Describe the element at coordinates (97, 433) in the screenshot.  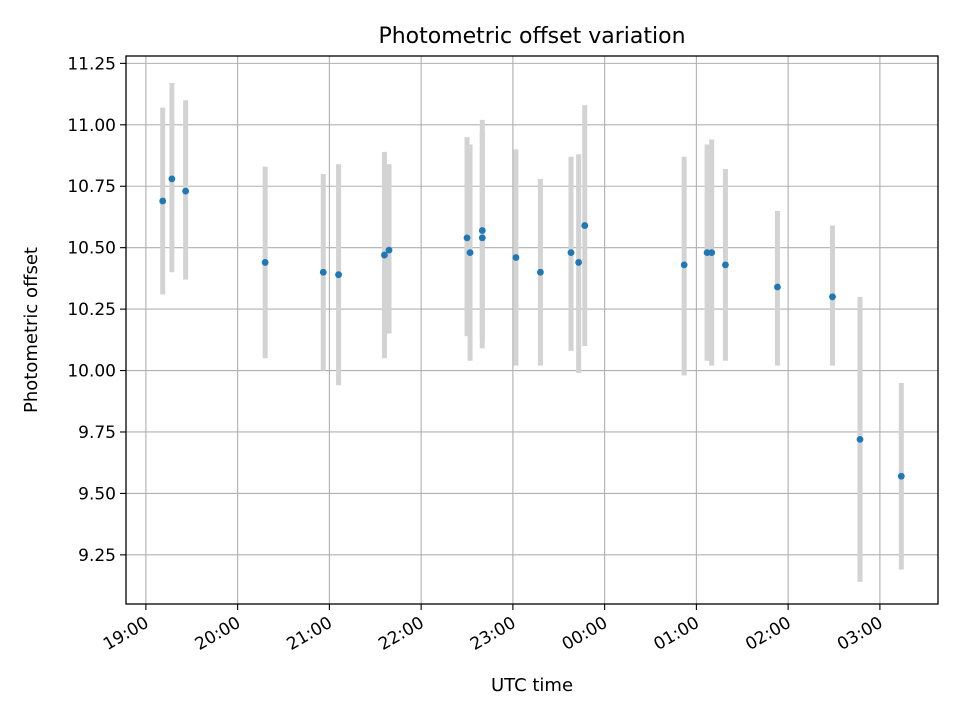
I see `y-tick-label: 9.75` at that location.